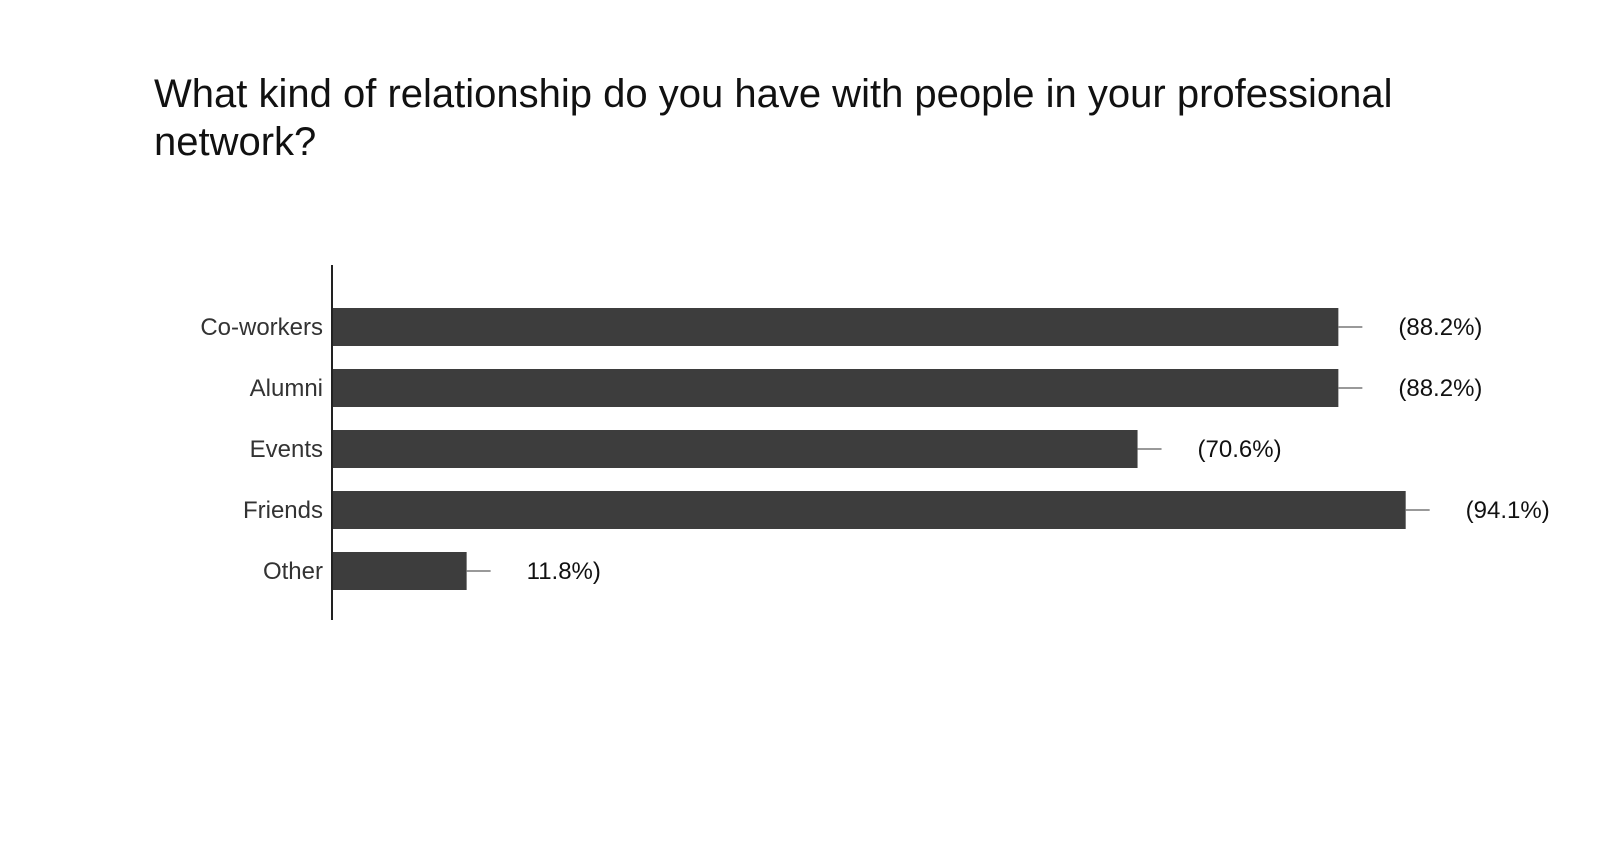 This screenshot has width=1600, height=859. Describe the element at coordinates (261, 327) in the screenshot. I see `category-label-co-workers: Co-workers` at that location.